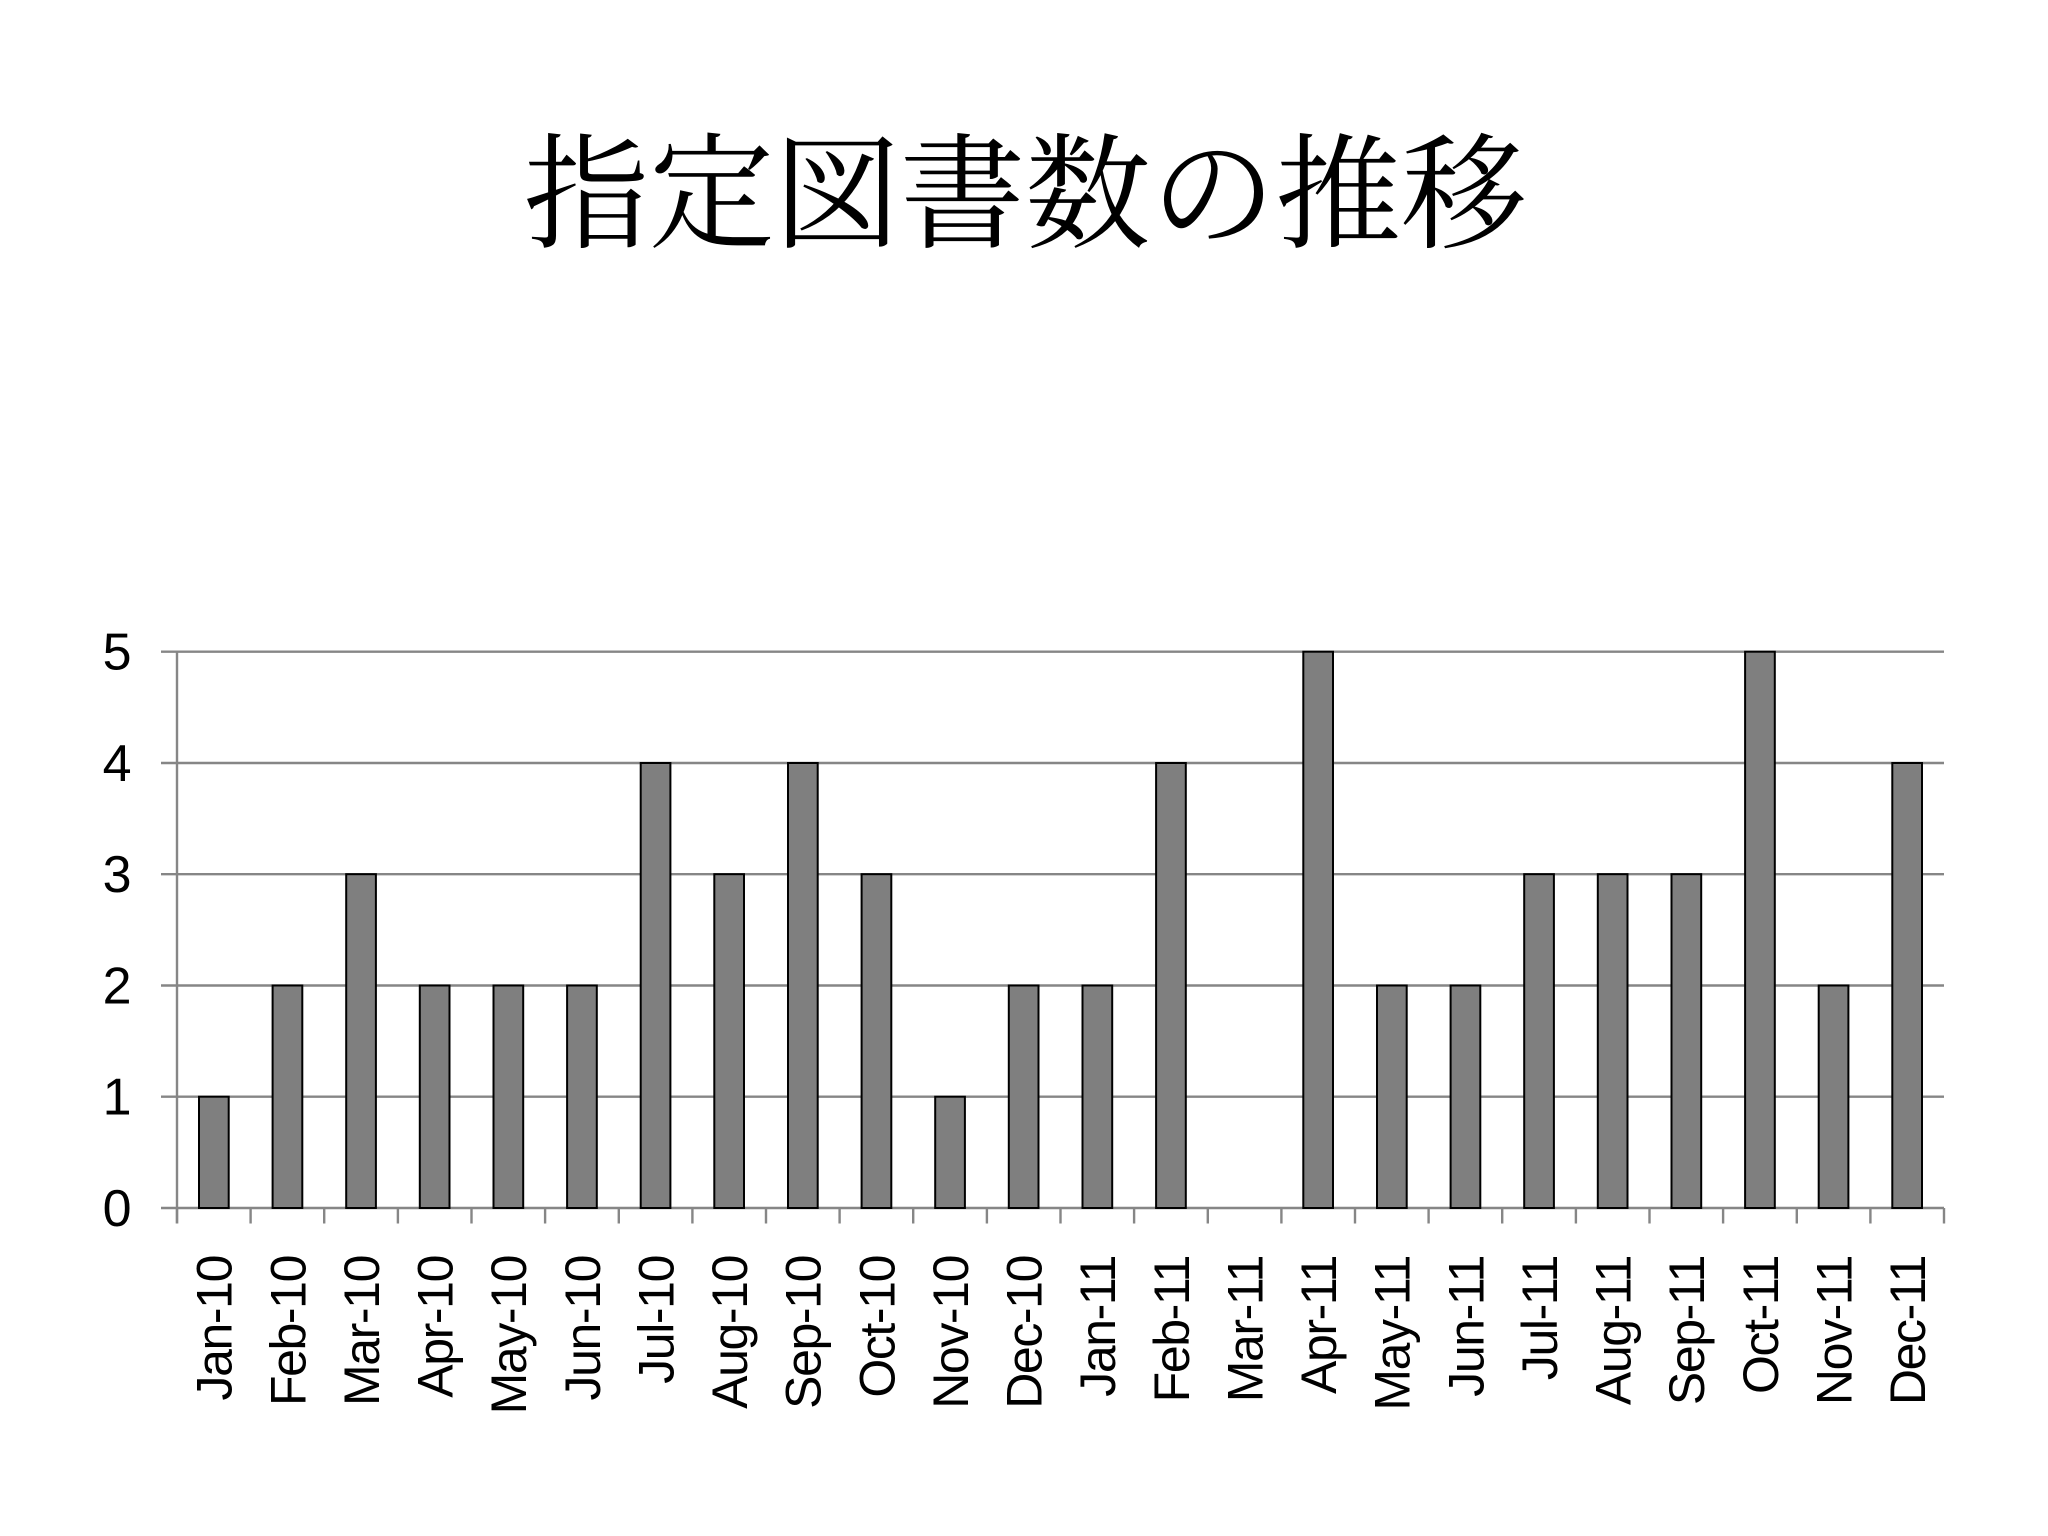 This screenshot has height=1536, width=2048. Describe the element at coordinates (1687, 1330) in the screenshot. I see `svg-text: Sep-11` at that location.